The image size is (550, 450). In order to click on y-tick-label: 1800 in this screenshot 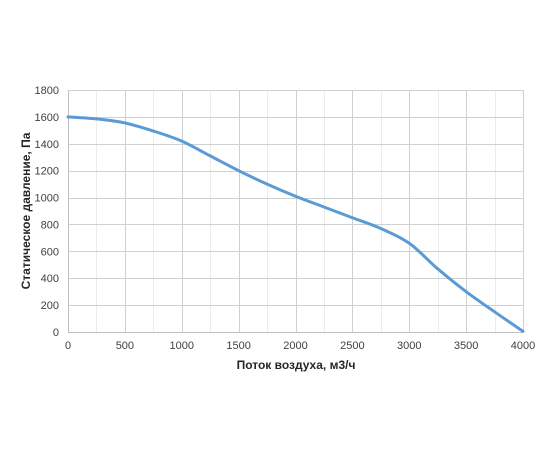, I will do `click(47, 91)`.